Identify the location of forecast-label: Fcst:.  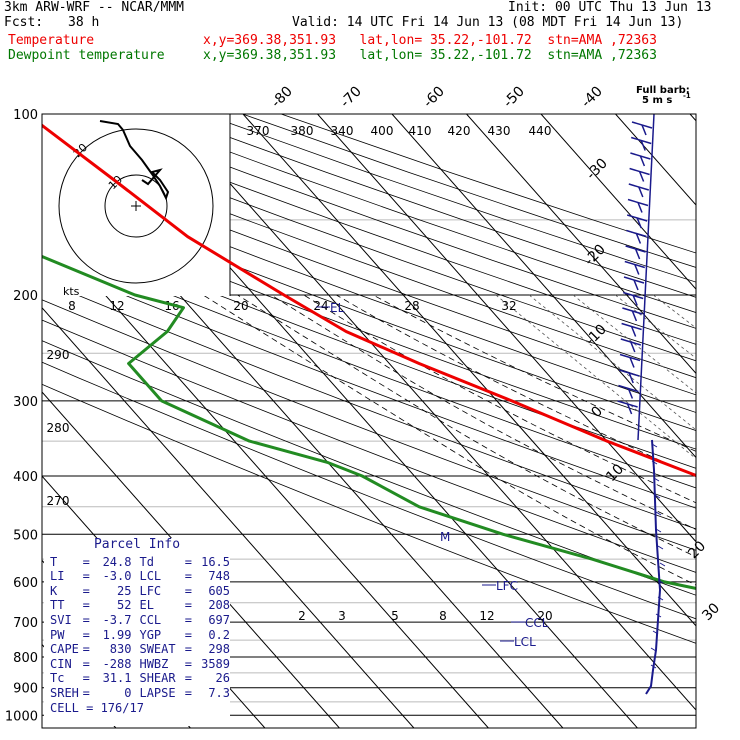
(24, 22).